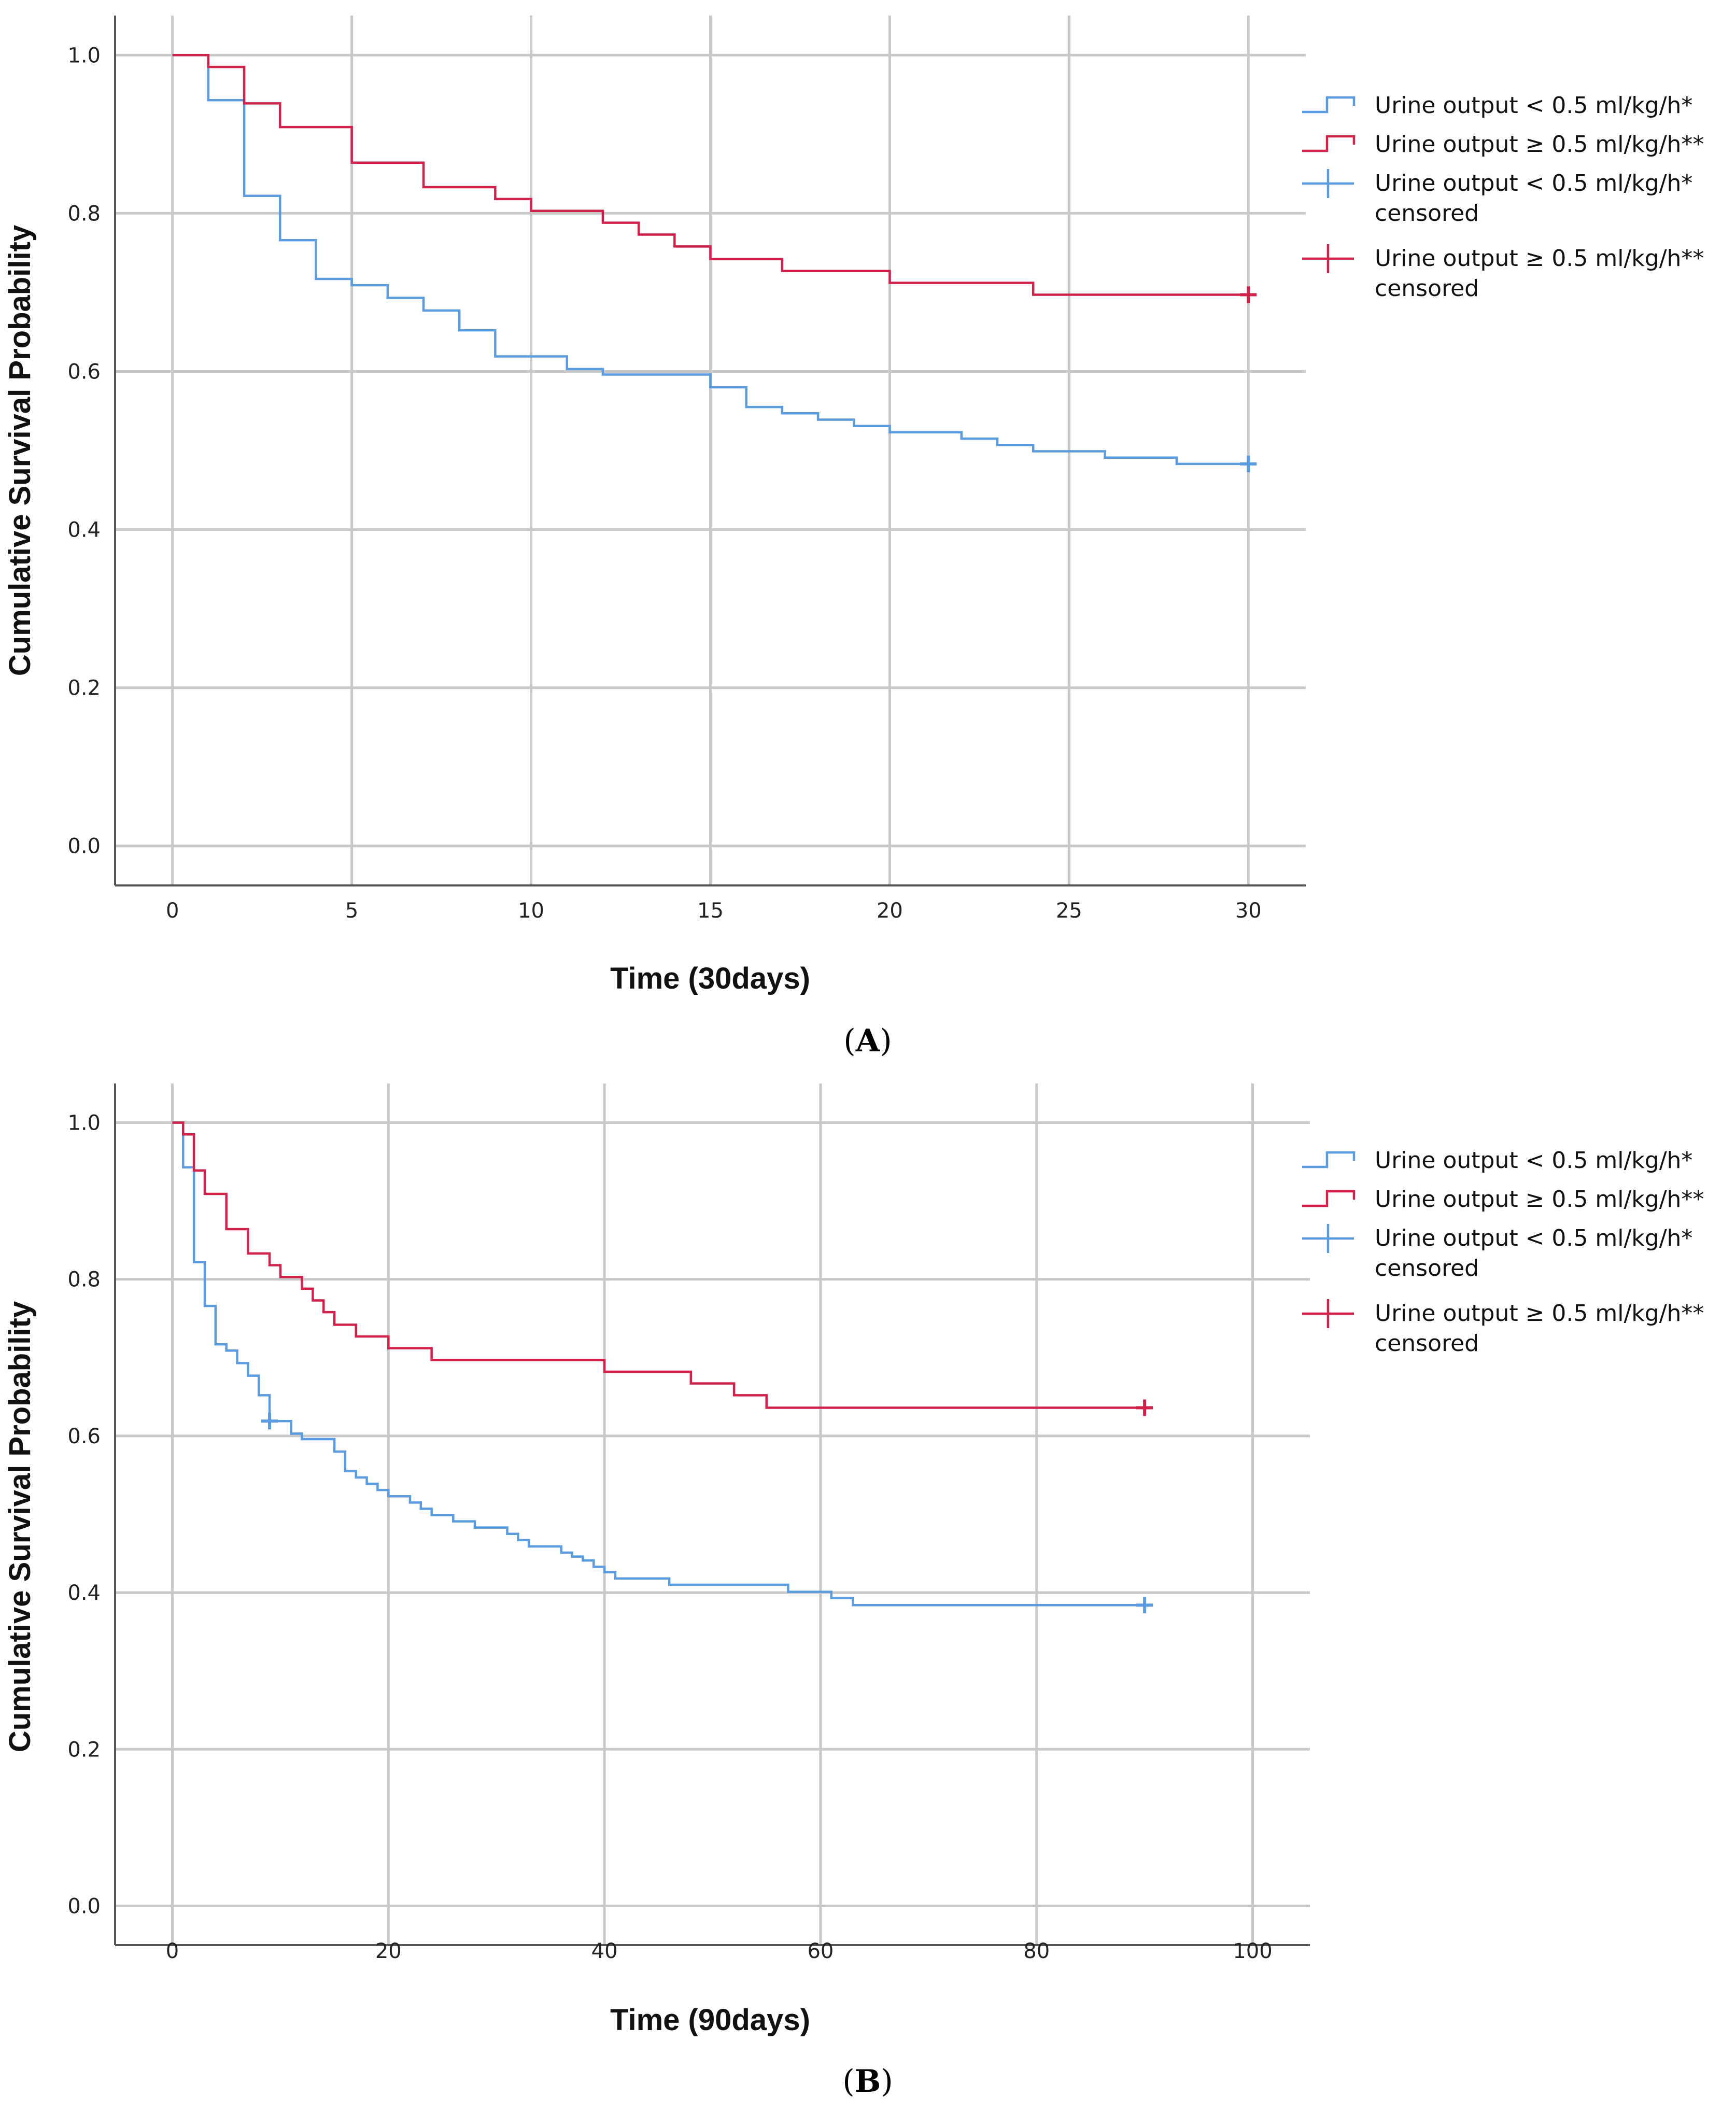 The image size is (1736, 2112). Describe the element at coordinates (1036, 1951) in the screenshot. I see `x-tick-label: 80` at that location.